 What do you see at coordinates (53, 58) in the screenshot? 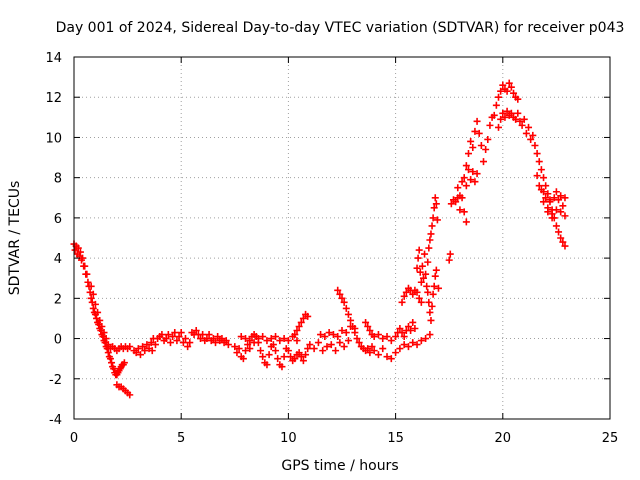
I see `y-tick-label: 14` at bounding box center [53, 58].